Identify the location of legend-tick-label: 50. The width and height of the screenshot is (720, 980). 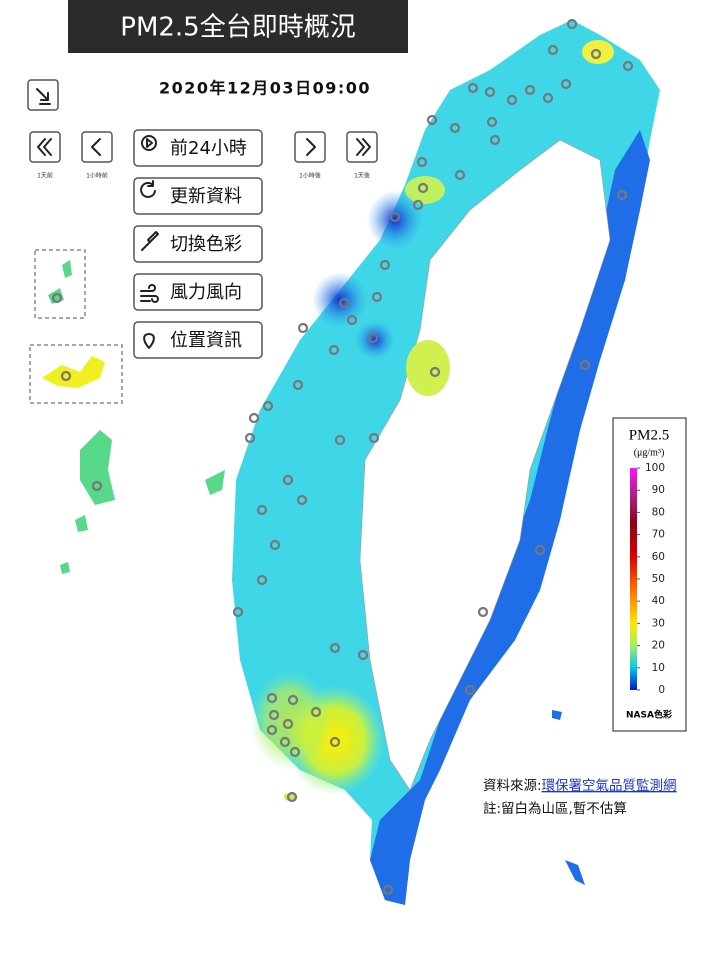
(658, 579).